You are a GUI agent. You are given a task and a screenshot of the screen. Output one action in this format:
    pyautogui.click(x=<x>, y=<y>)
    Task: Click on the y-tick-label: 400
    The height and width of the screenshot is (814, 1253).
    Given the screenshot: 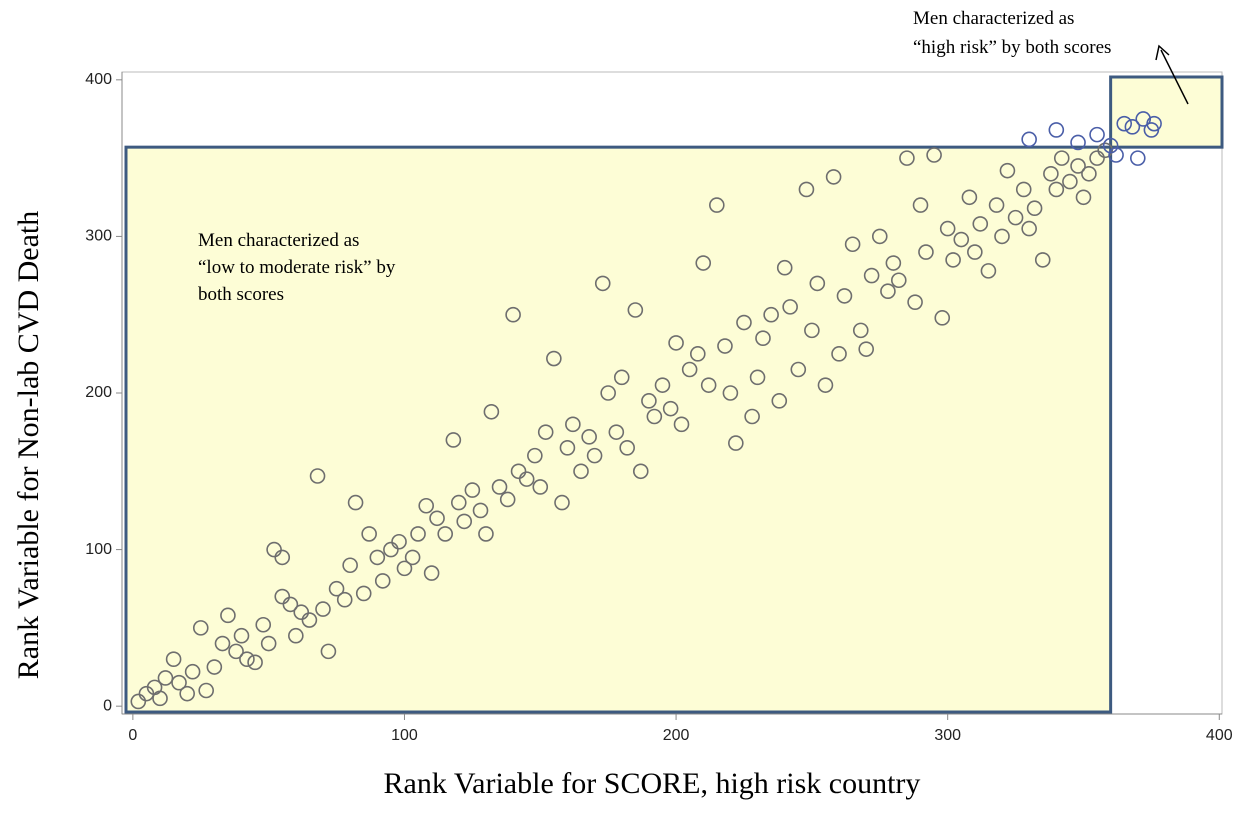 What is the action you would take?
    pyautogui.click(x=98, y=79)
    